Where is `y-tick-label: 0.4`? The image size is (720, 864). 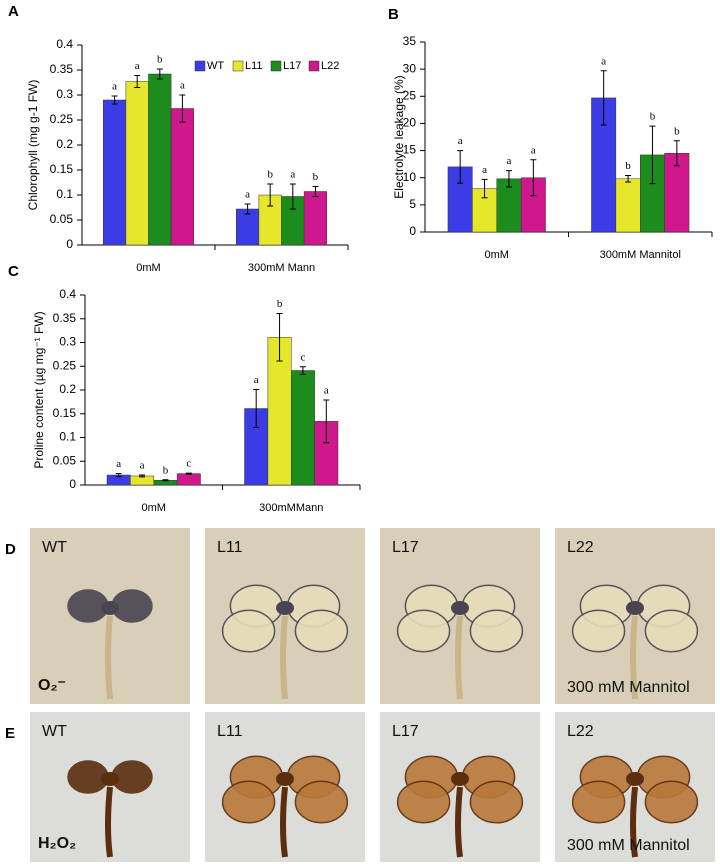 y-tick-label: 0.4 is located at coordinates (64, 44).